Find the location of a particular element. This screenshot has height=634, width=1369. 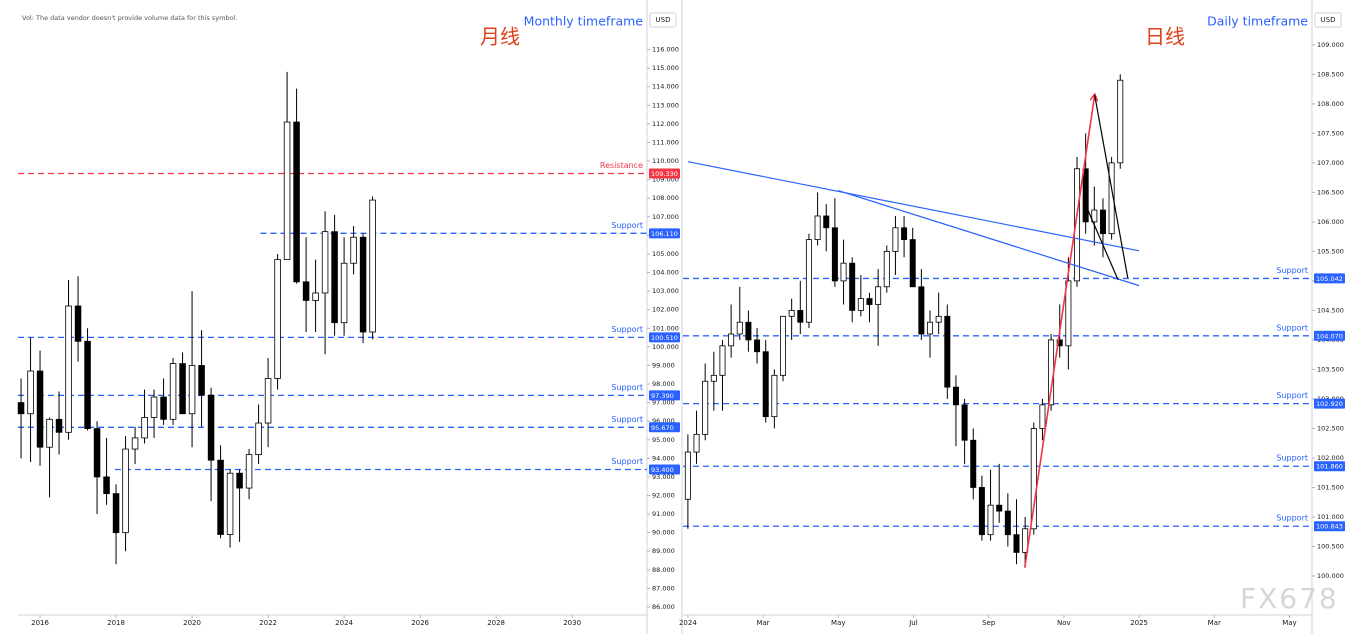

level-tag-label: 100.510 is located at coordinates (664, 338).